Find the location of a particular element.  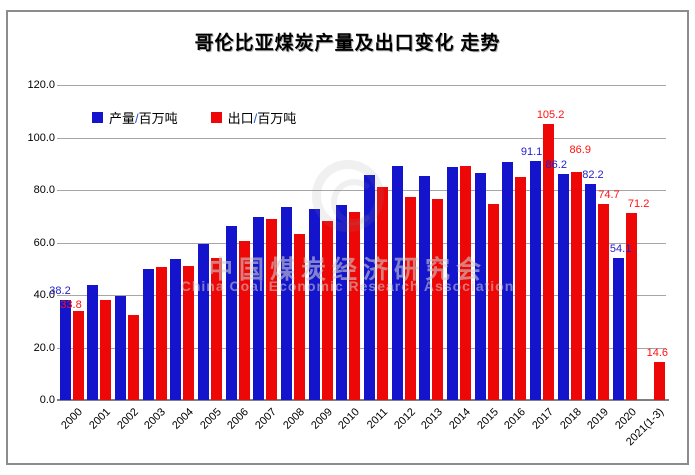

export-bar-2008 is located at coordinates (299, 316).